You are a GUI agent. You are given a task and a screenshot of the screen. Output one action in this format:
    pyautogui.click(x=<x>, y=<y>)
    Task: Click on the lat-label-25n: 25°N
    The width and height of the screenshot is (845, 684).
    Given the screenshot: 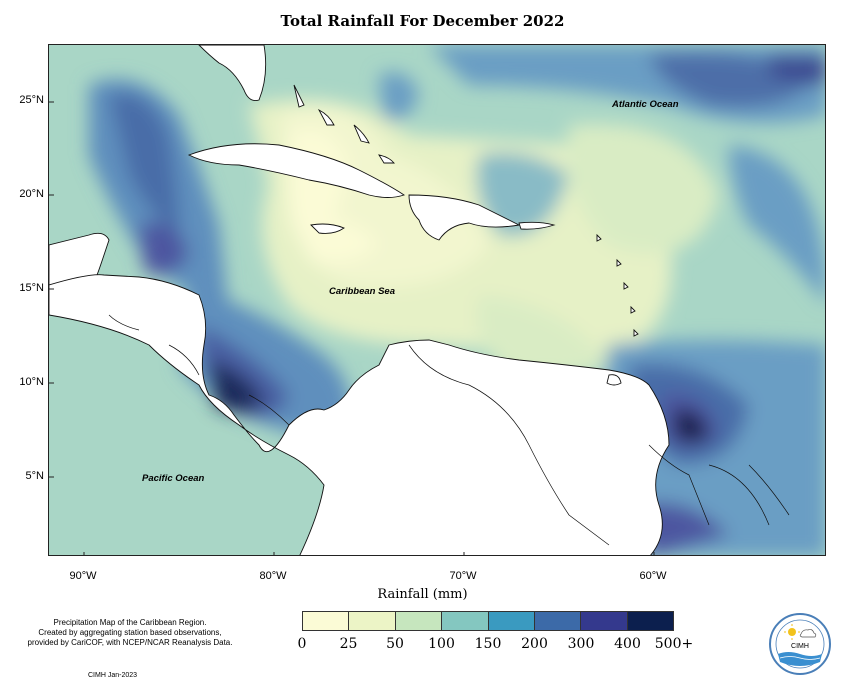 What is the action you would take?
    pyautogui.click(x=31, y=100)
    